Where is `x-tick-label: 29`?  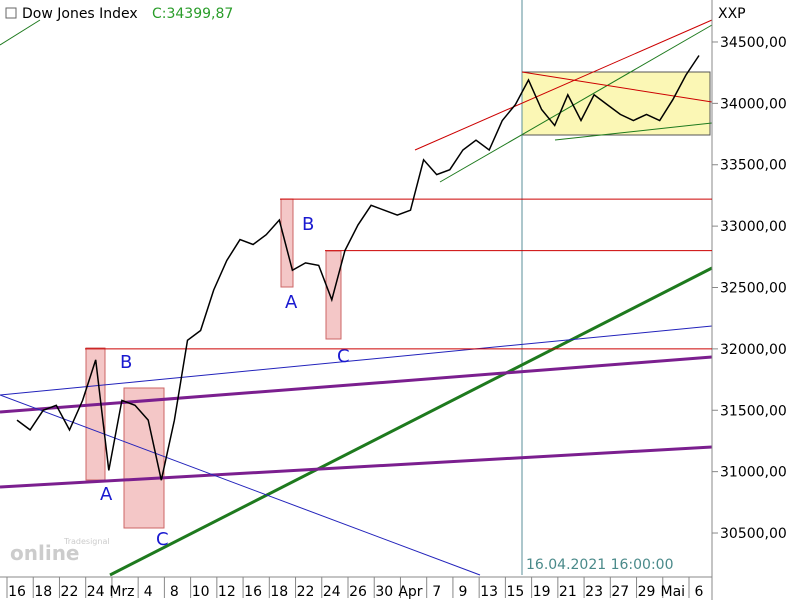 x-tick-label: 29 is located at coordinates (647, 592).